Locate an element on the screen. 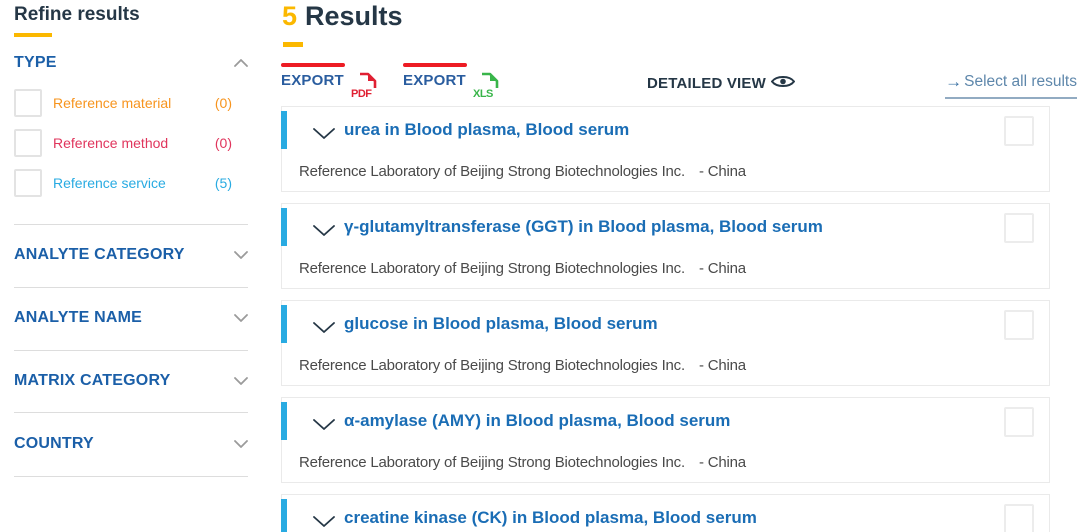 This screenshot has width=1080, height=532. filter-section-type: TYPE is located at coordinates (131, 63).